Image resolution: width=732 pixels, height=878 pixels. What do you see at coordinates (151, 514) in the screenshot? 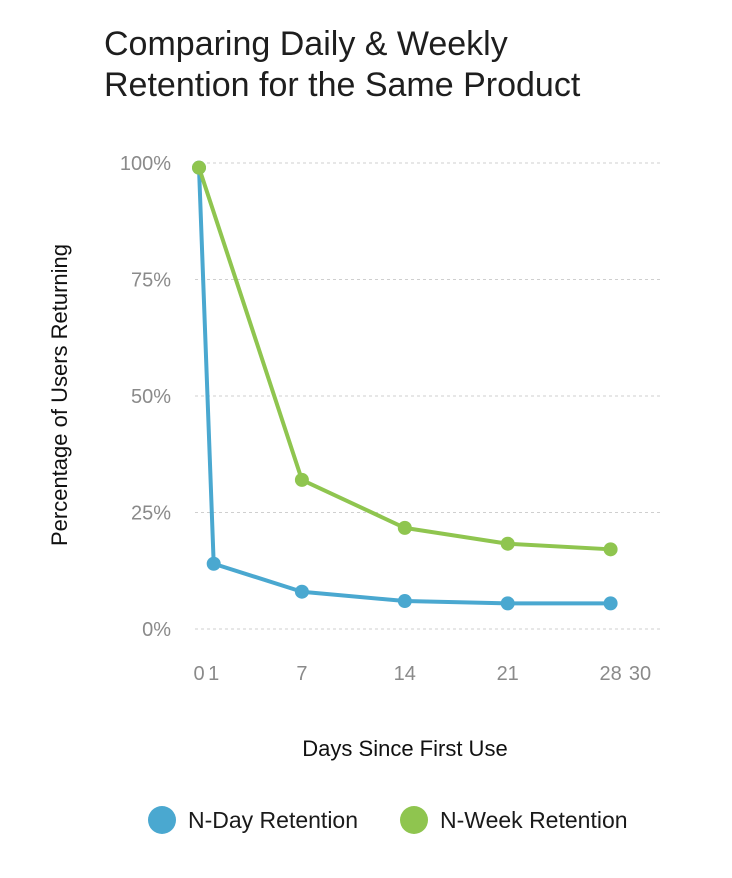
I see `y-tick-label: 25%` at bounding box center [151, 514].